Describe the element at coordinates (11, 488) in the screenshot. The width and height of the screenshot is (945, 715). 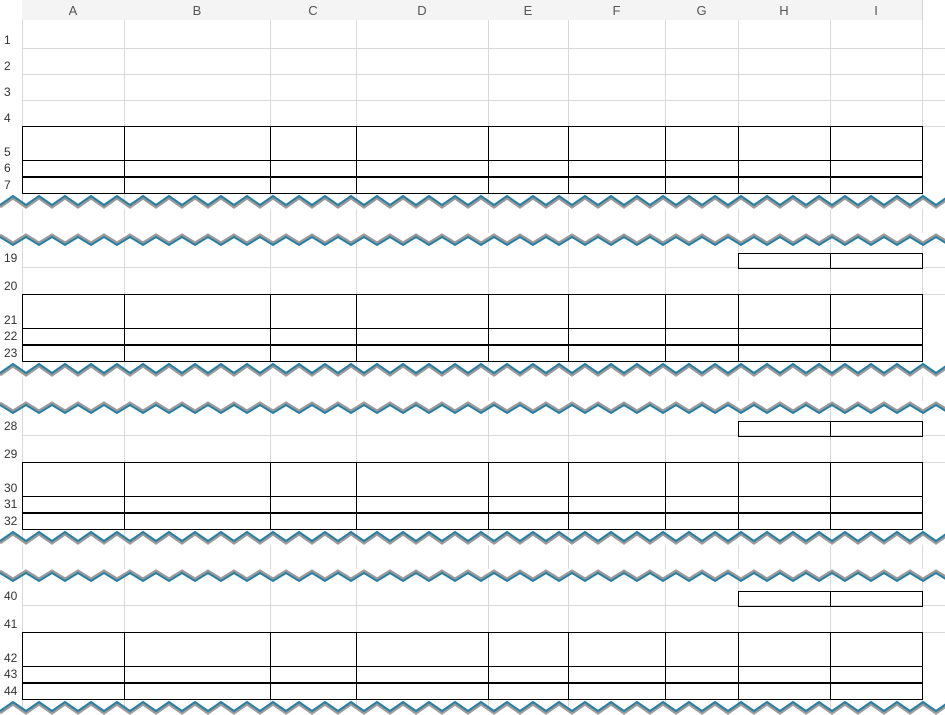
I see `row-header: 30` at that location.